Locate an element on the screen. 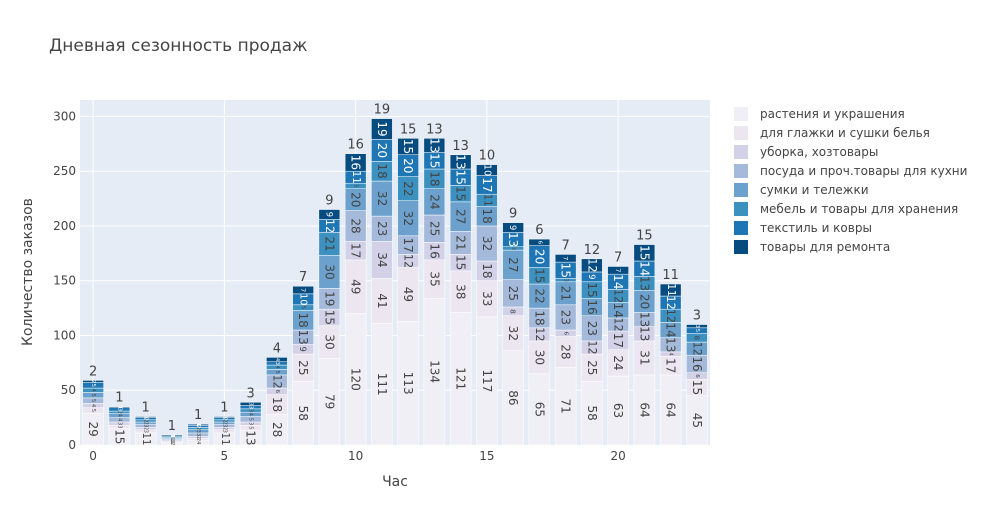 The image size is (984, 529). data-label: 41 is located at coordinates (382, 300).